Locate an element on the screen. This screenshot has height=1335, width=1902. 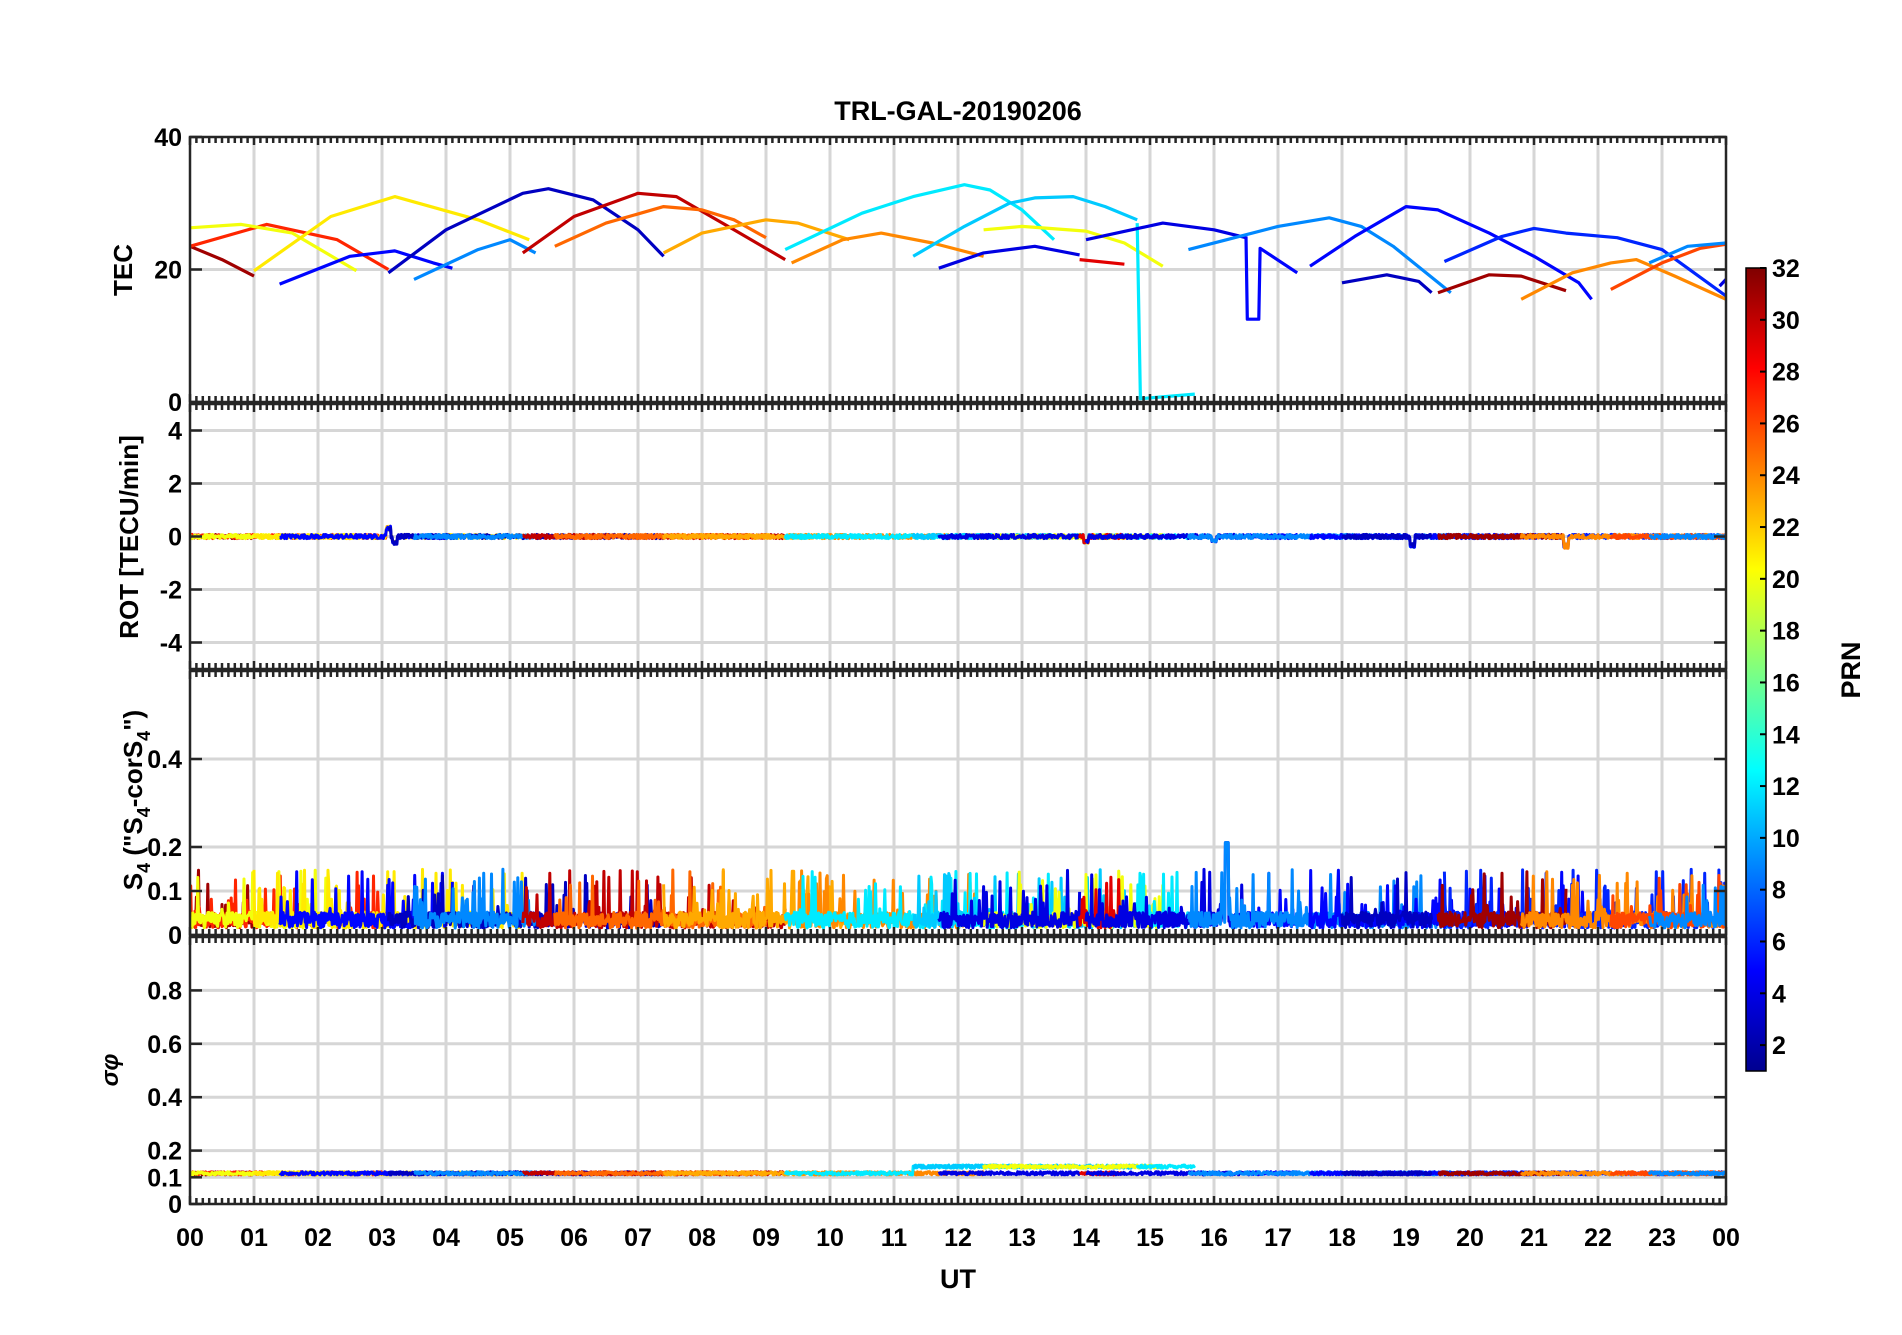
colorbar-tick-label: 4 is located at coordinates (1779, 994).